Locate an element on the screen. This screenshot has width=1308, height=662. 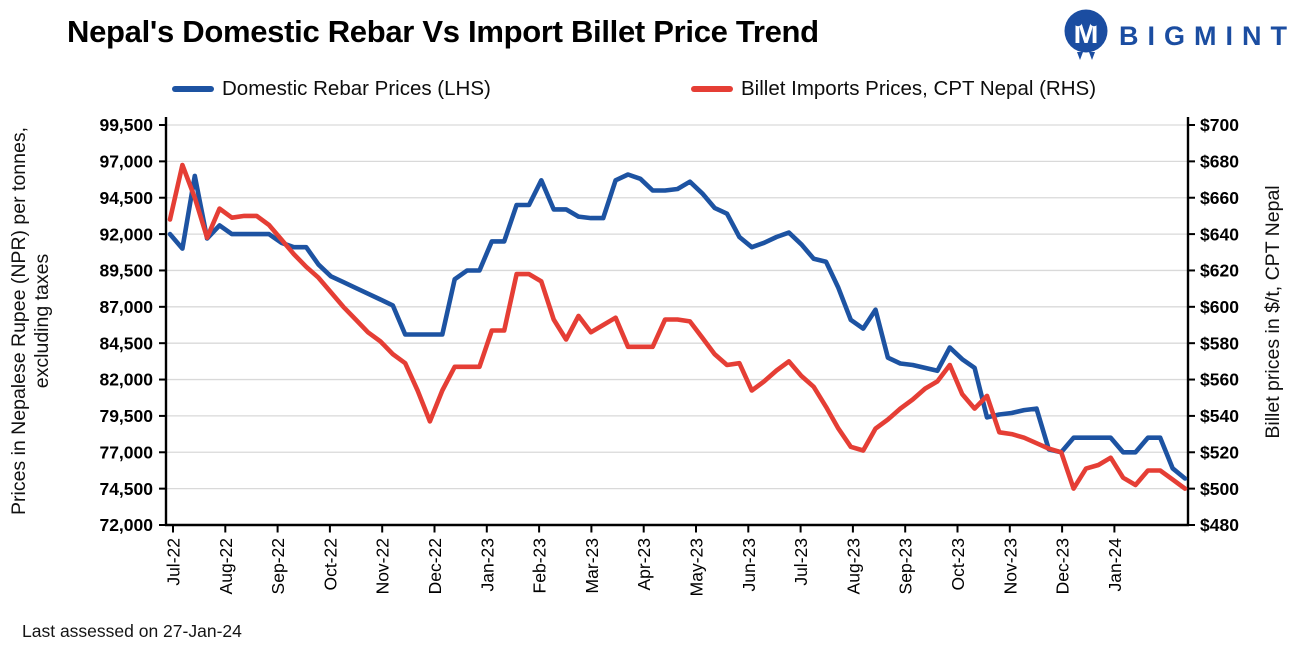
right-axis-tick-label: $600 is located at coordinates (1219, 307).